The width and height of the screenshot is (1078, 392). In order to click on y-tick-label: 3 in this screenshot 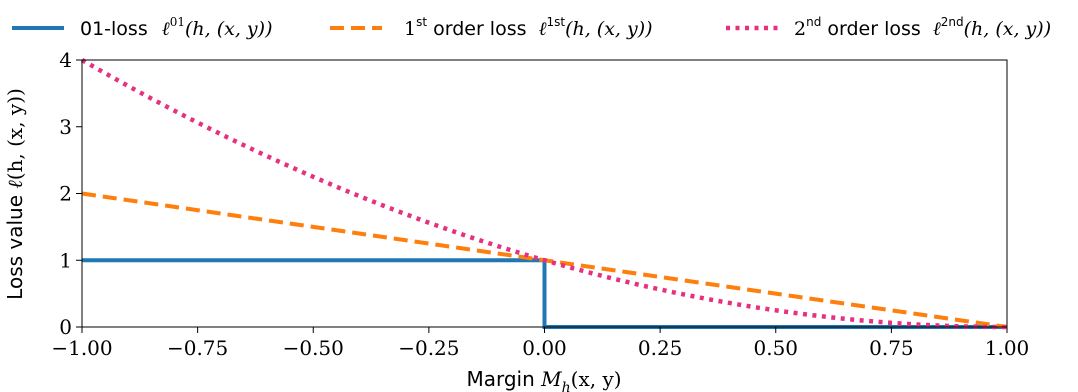, I will do `click(65, 127)`.